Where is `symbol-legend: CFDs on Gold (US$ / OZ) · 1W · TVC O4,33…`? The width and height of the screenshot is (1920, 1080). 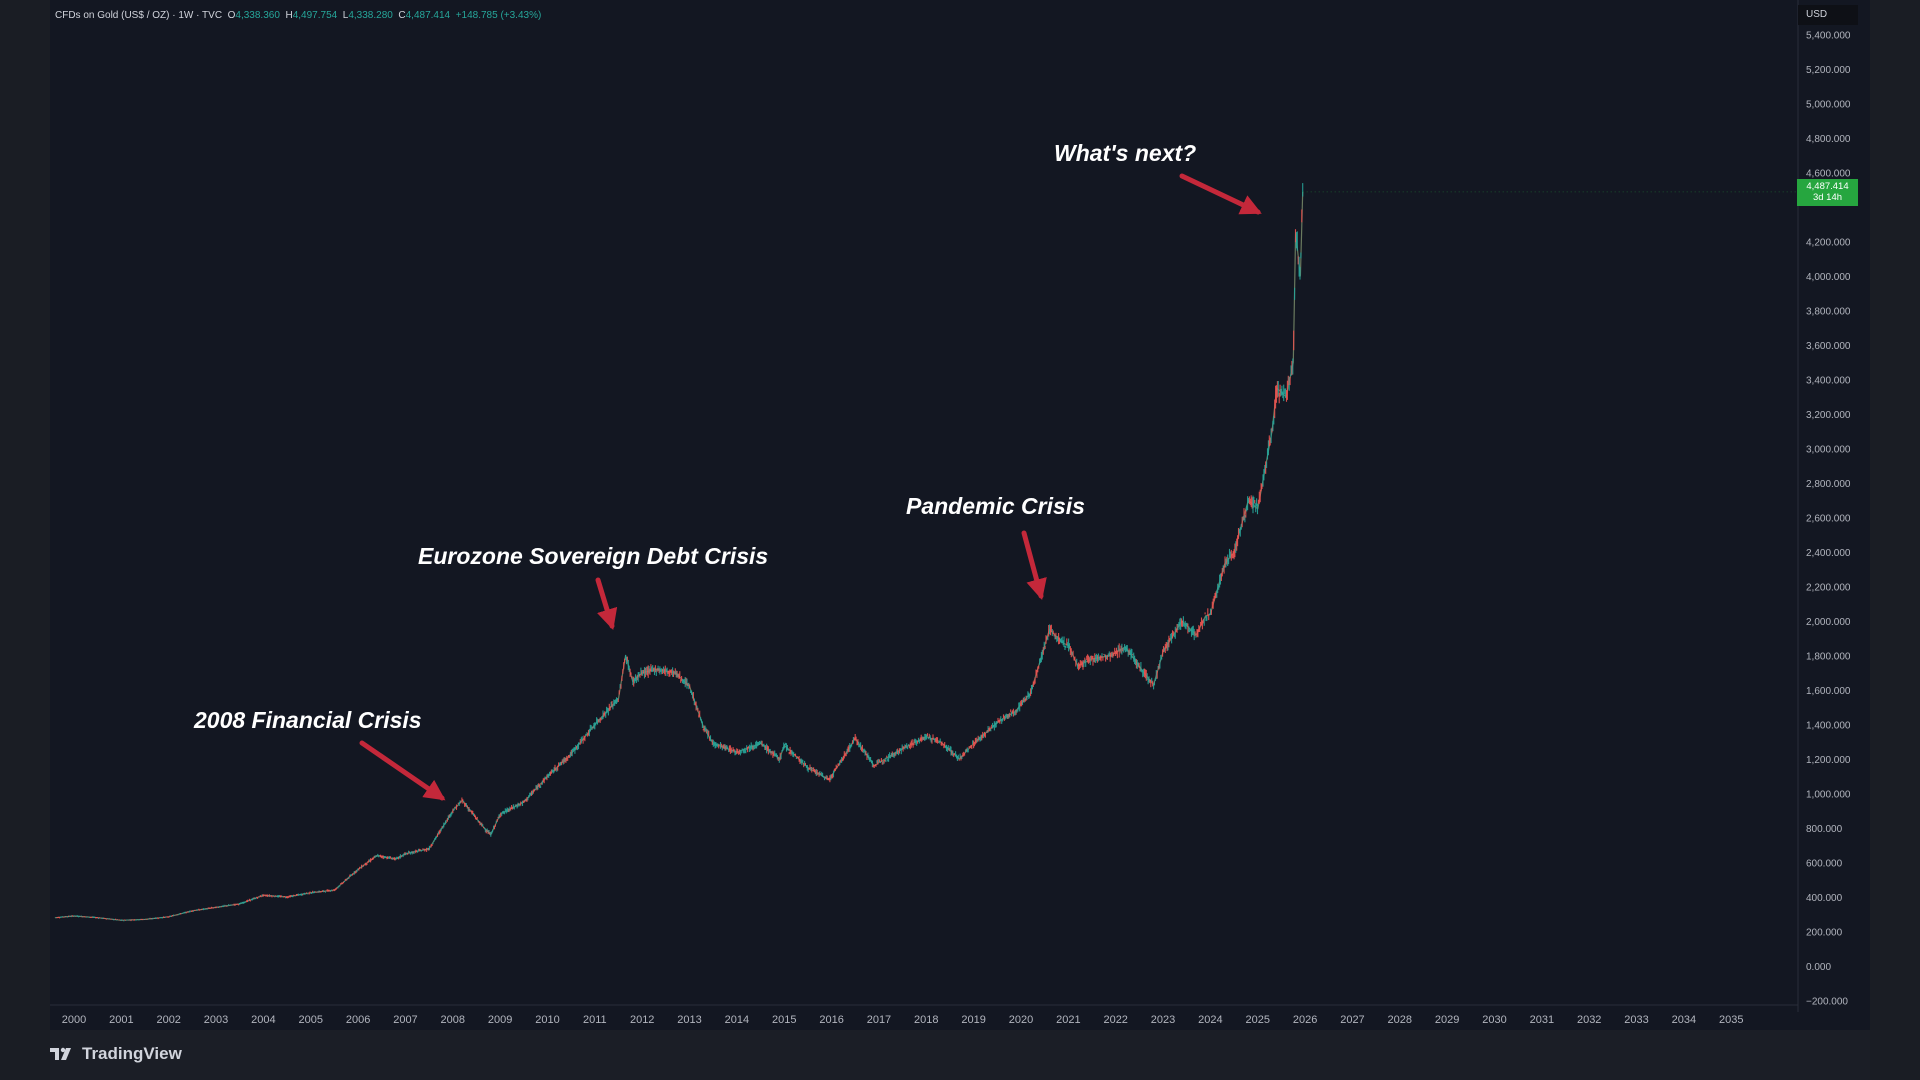
symbol-legend: CFDs on Gold (US$ / OZ) · 1W · TVC O4,33… is located at coordinates (298, 15).